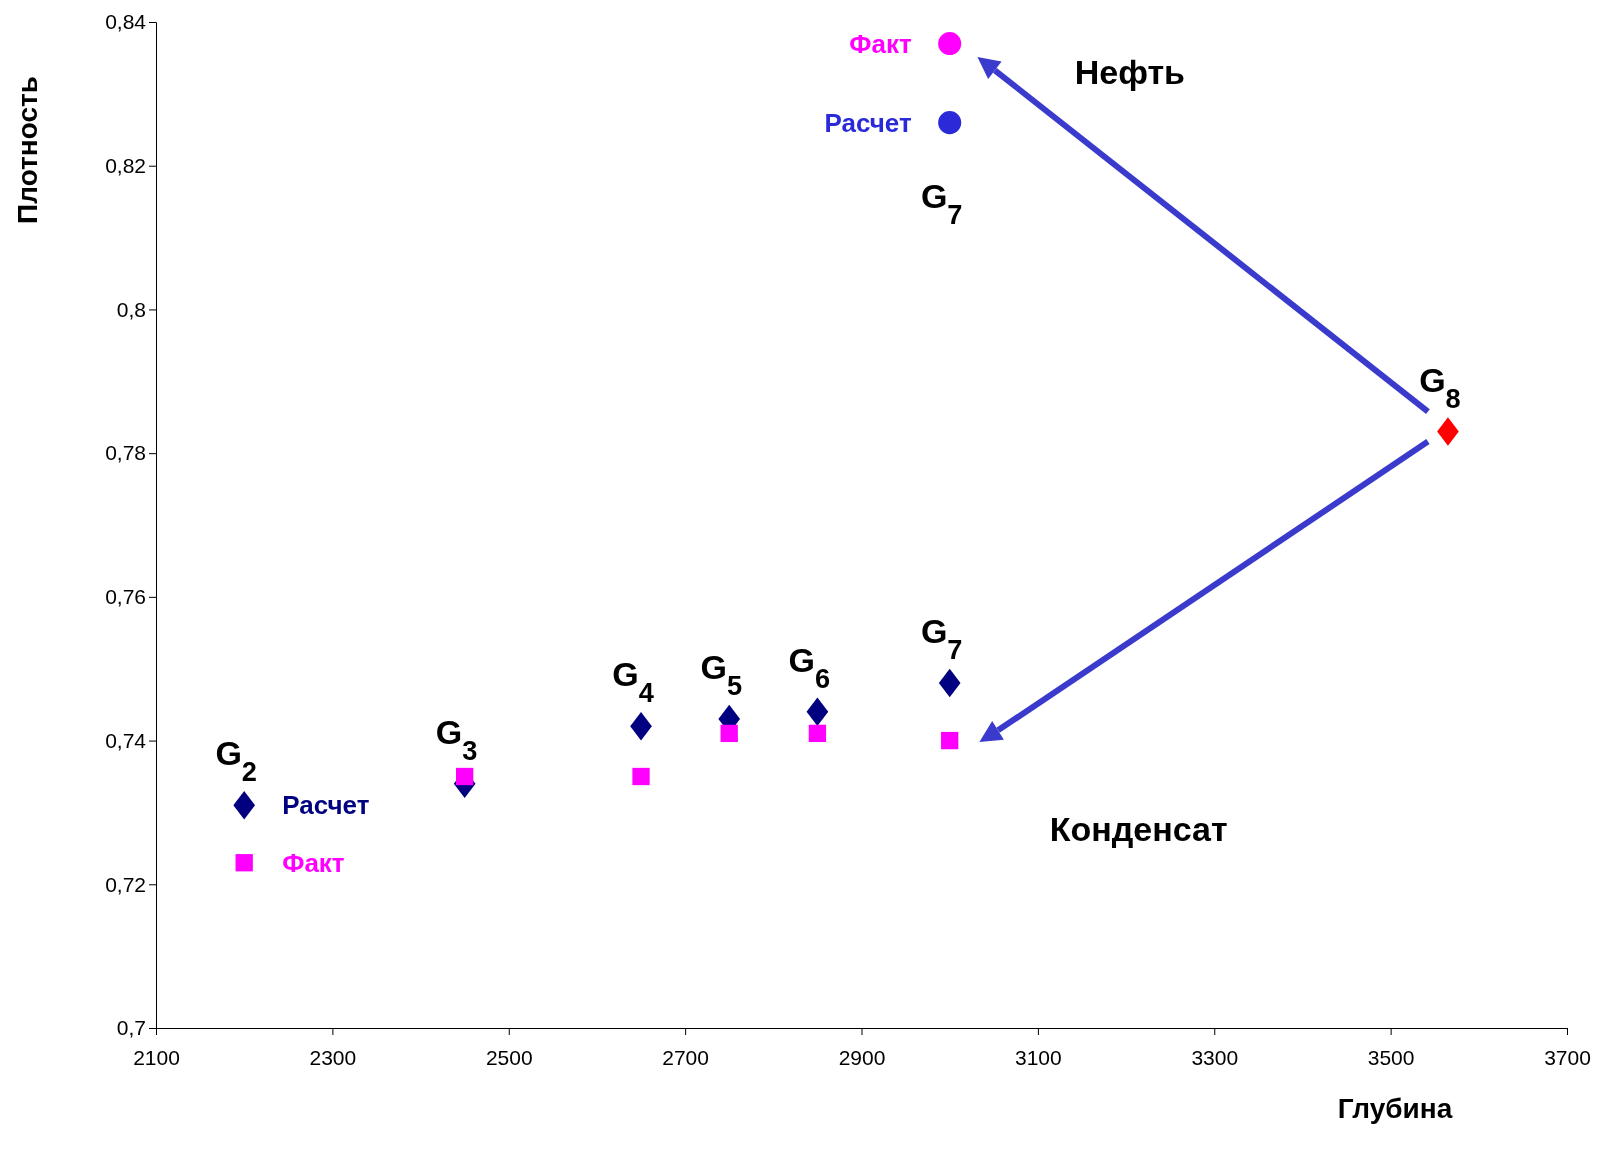  What do you see at coordinates (685, 1058) in the screenshot?
I see `x-tick-label: 2700` at bounding box center [685, 1058].